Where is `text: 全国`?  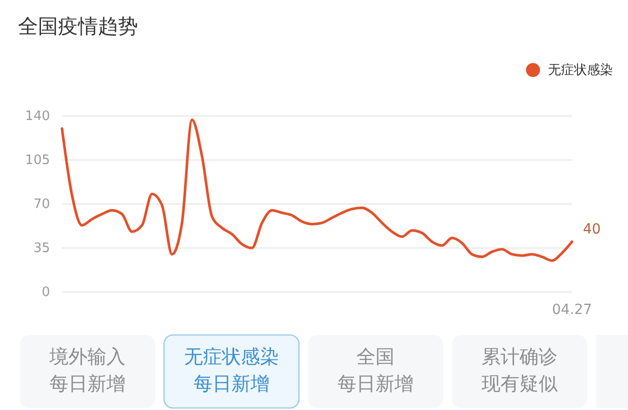 text: 全国 is located at coordinates (375, 357).